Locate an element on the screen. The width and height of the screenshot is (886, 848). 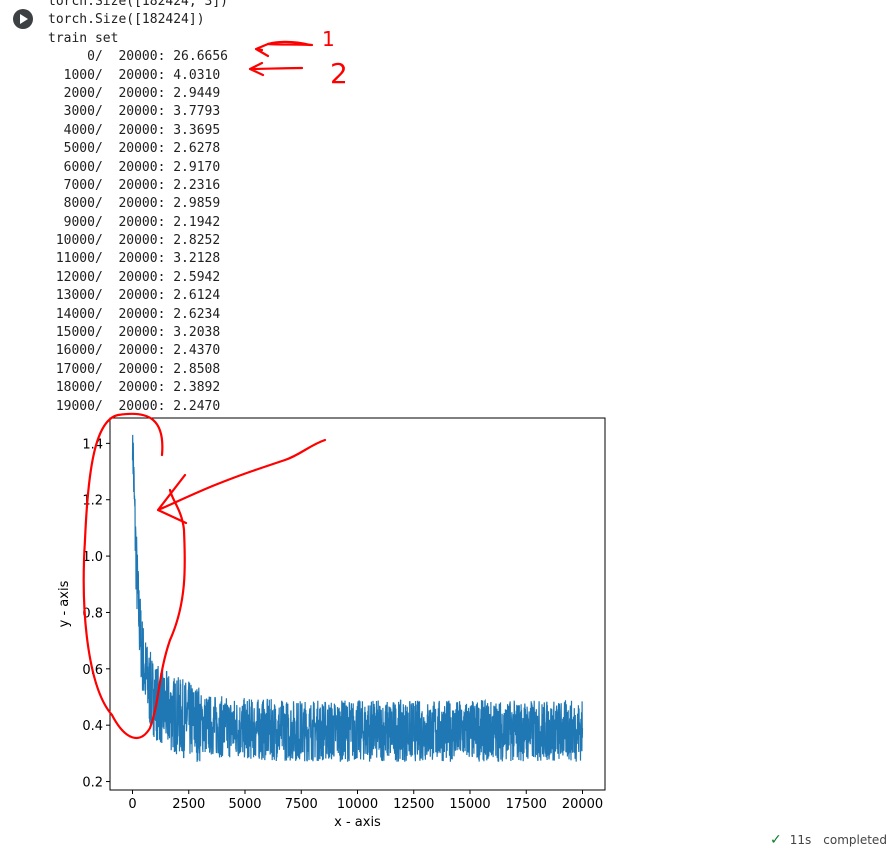
log-line: 7000/ 20000: 2.2316 is located at coordinates (134, 185).